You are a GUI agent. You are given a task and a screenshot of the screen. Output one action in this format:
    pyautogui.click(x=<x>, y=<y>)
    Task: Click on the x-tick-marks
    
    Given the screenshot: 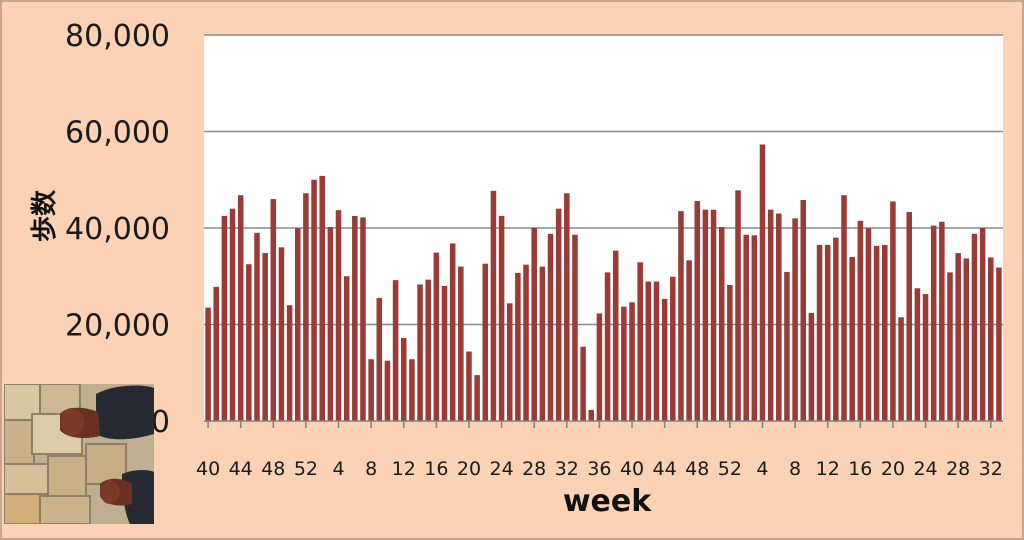 What is the action you would take?
    pyautogui.click(x=599, y=424)
    